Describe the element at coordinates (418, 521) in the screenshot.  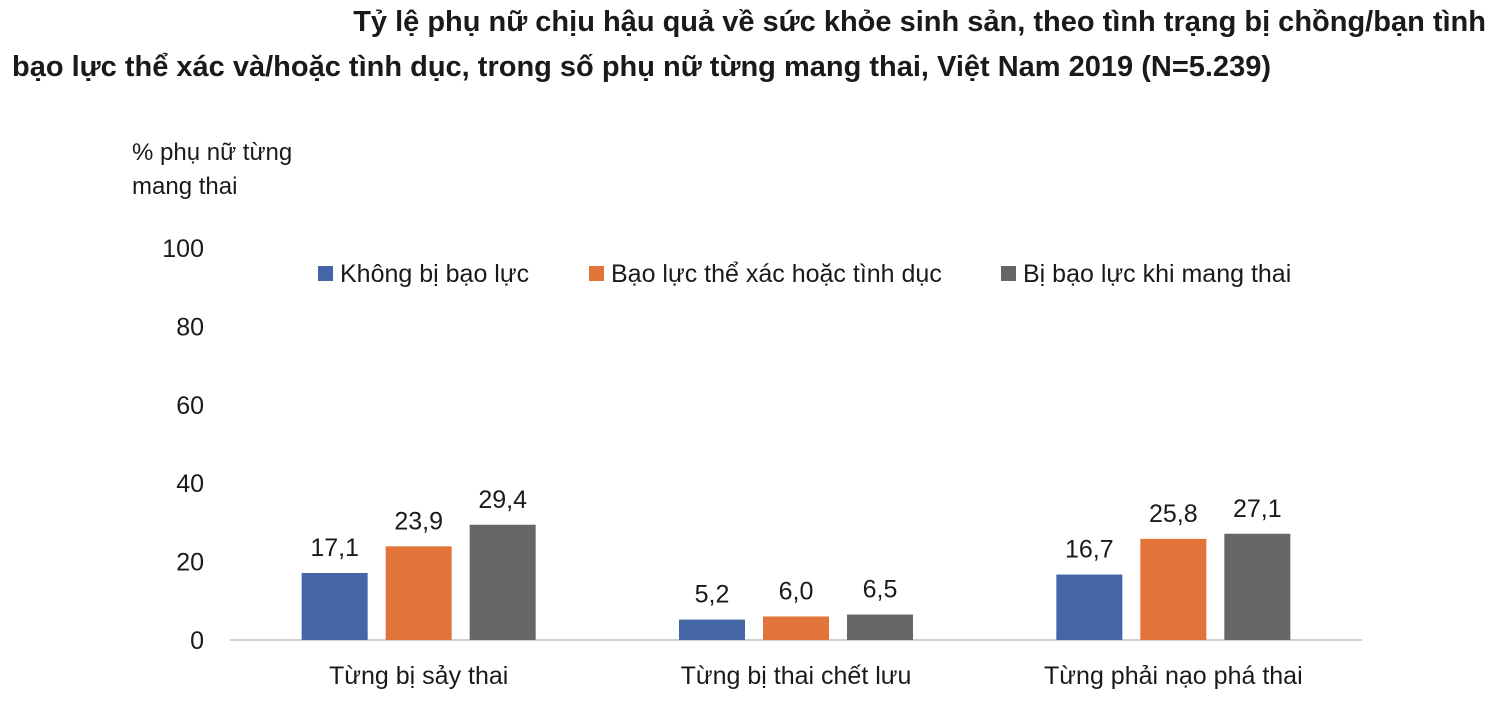
I see `data-label: 23,9` at that location.